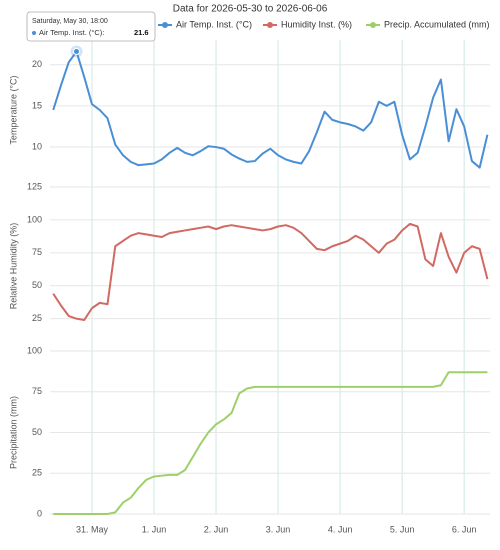  What do you see at coordinates (34, 33) in the screenshot?
I see `tooltip-dot` at bounding box center [34, 33].